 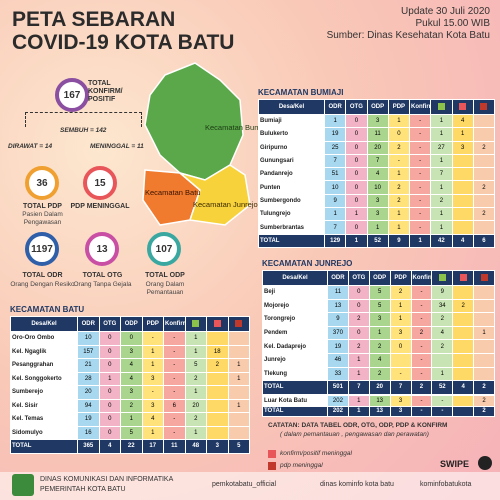 I want to click on cell: 10, so click(x=88, y=338).